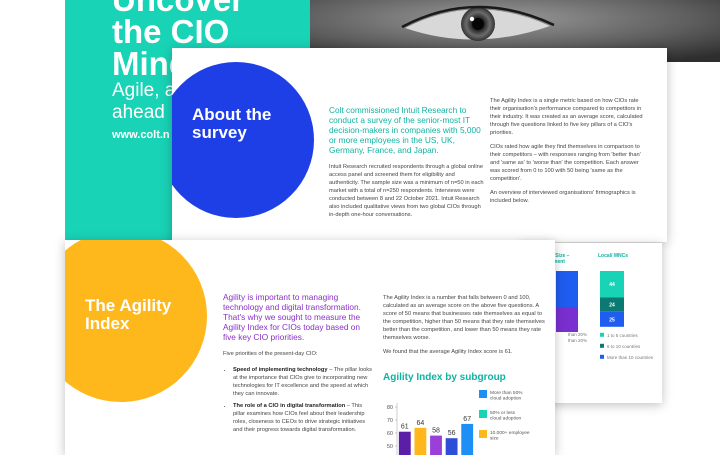  Describe the element at coordinates (630, 357) in the screenshot. I see `legend-label: More than 10 countries` at that location.